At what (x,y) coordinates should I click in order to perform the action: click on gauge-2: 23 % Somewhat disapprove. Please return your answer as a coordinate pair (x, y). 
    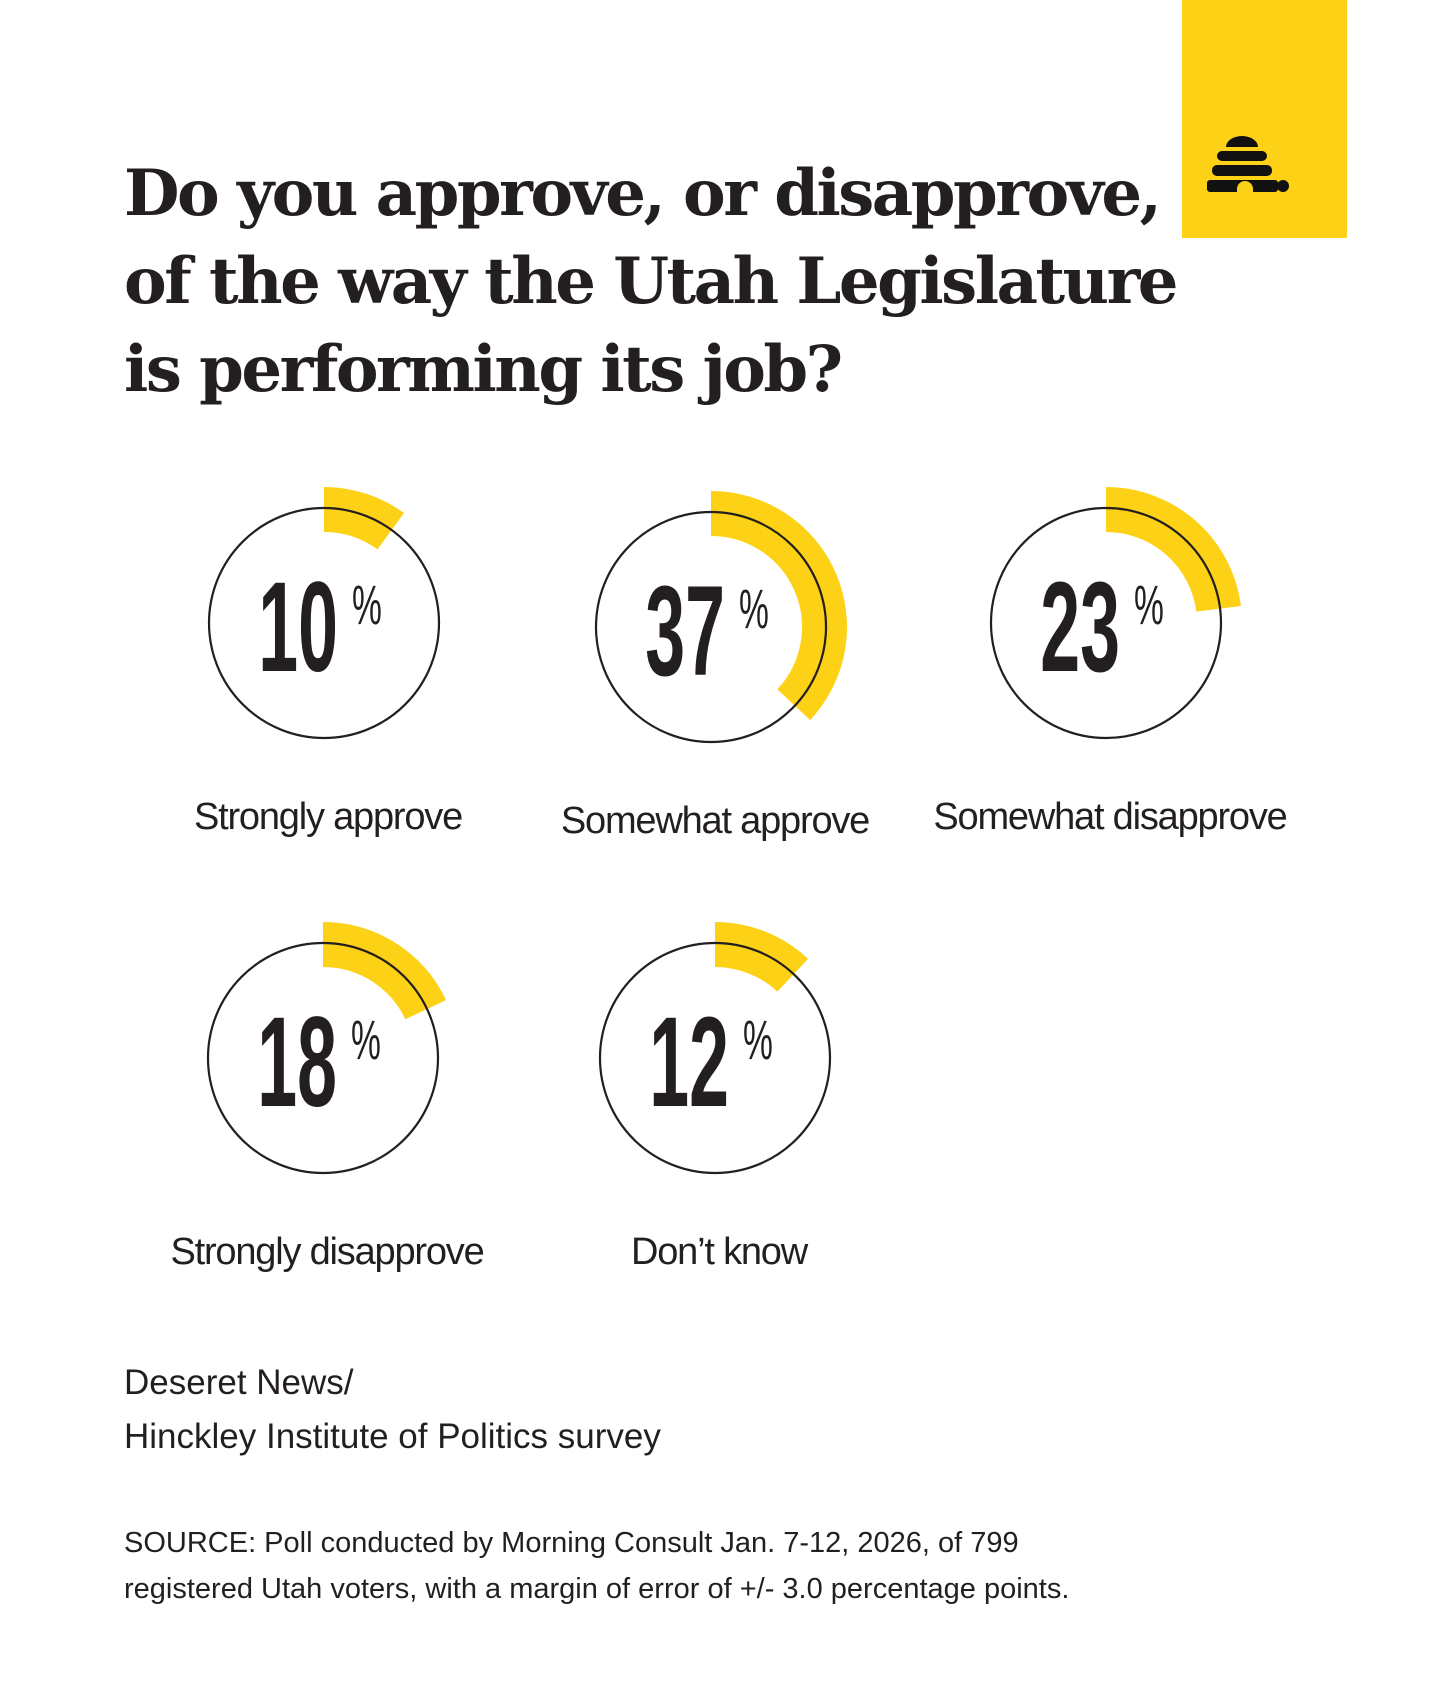
    Looking at the image, I should click on (1110, 662).